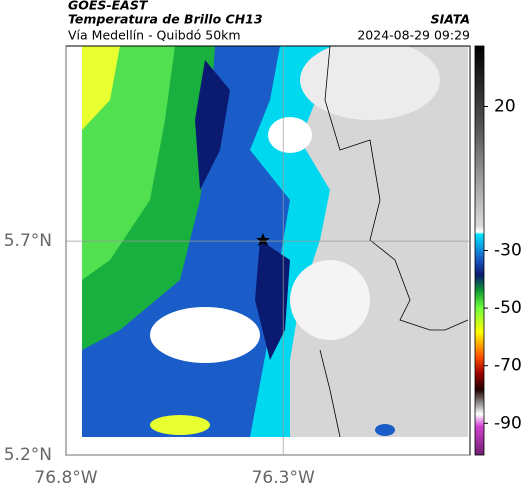  What do you see at coordinates (65, 478) in the screenshot?
I see `x-tick-label: 76.8°W` at bounding box center [65, 478].